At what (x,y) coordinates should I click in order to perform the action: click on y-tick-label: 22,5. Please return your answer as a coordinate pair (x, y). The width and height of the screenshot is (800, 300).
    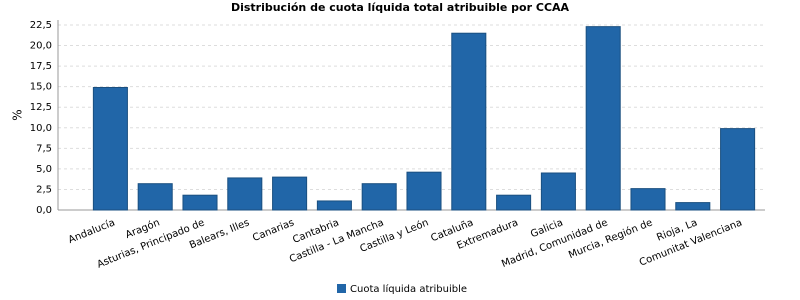
    Looking at the image, I should click on (41, 25).